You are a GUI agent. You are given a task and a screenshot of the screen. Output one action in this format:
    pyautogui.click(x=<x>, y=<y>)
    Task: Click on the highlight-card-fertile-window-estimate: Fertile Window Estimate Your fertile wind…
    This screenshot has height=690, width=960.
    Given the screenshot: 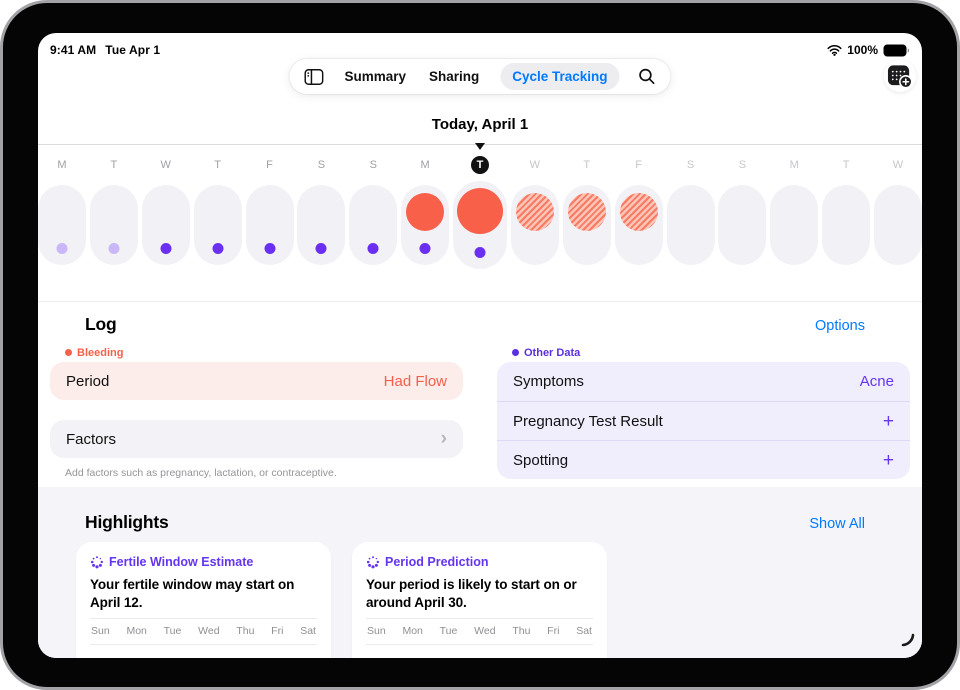 What is the action you would take?
    pyautogui.click(x=203, y=600)
    